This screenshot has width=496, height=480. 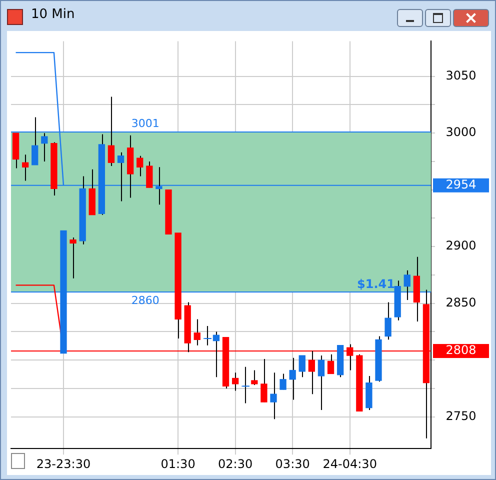 What do you see at coordinates (235, 463) in the screenshot?
I see `x-tick-label: 02:30` at bounding box center [235, 463].